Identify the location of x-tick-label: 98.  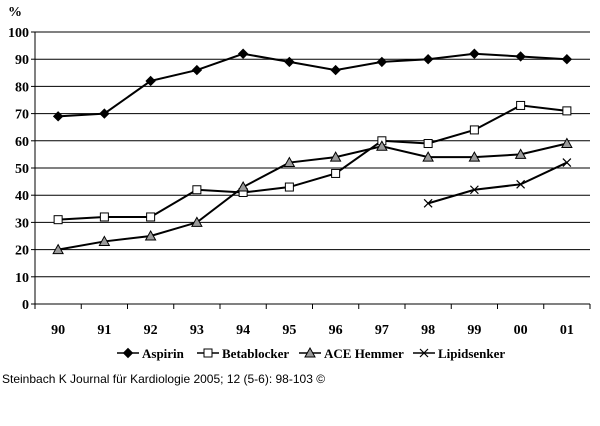
(428, 330).